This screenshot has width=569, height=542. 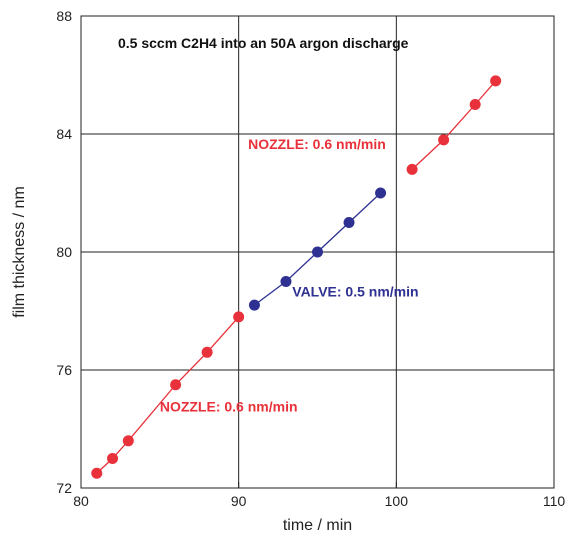 I want to click on x-axis-label: time / min, so click(x=317, y=525).